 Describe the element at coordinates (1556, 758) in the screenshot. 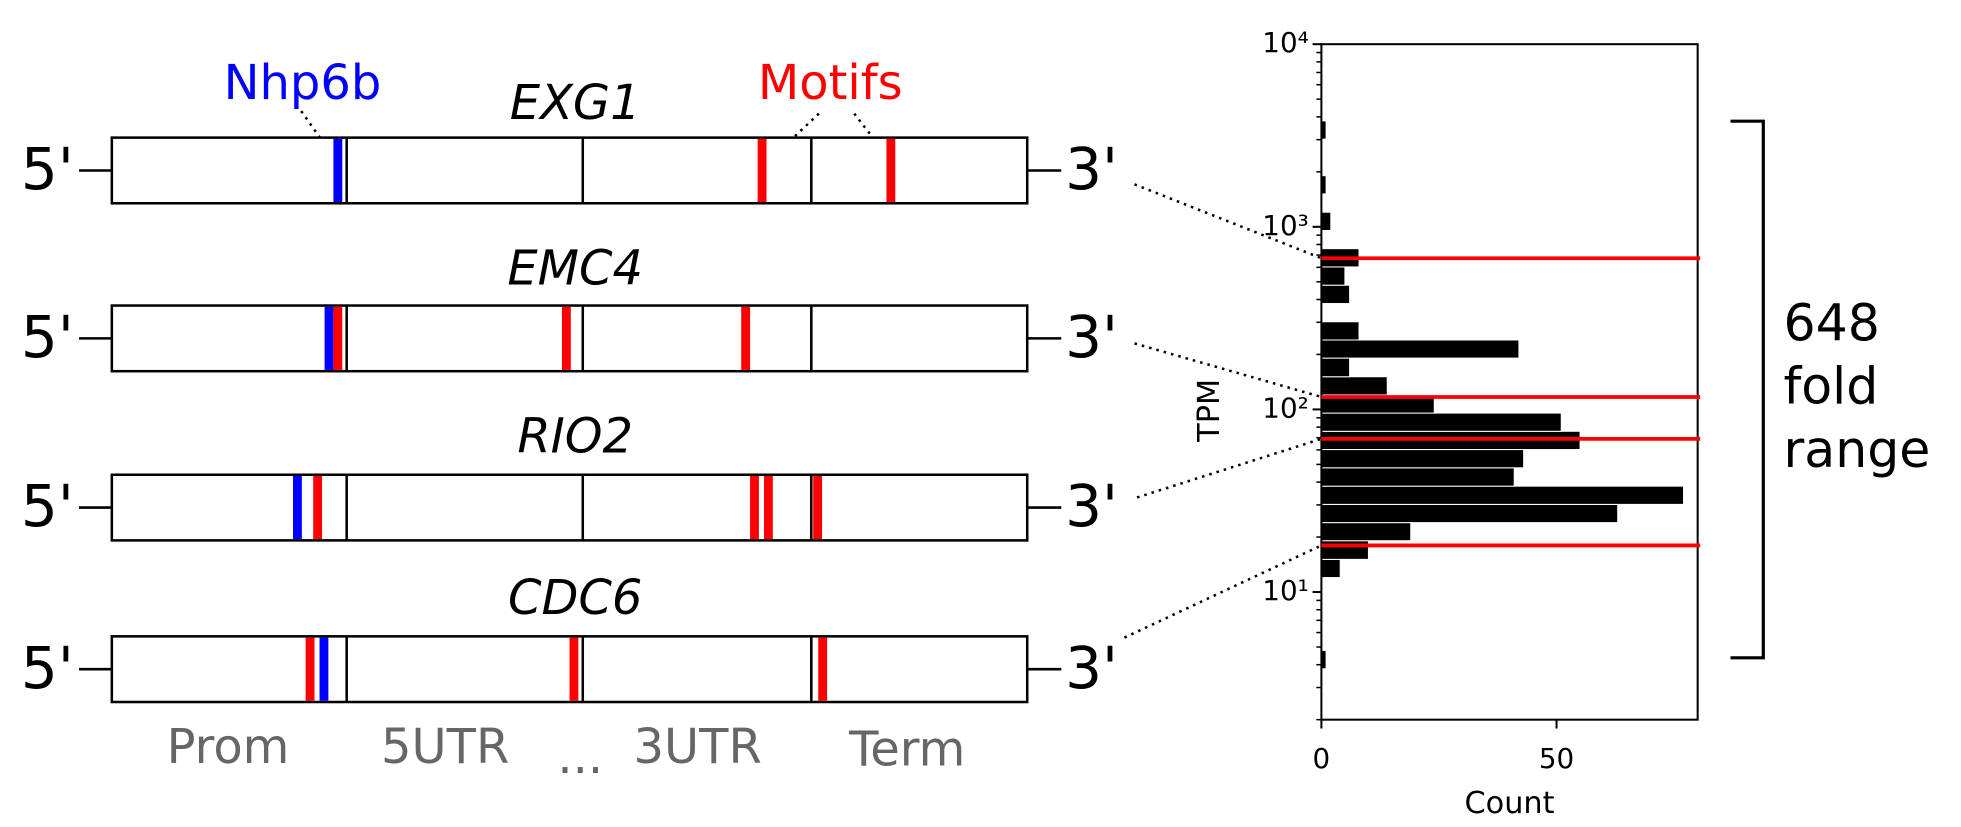

I see `x-tick-label: 50` at that location.